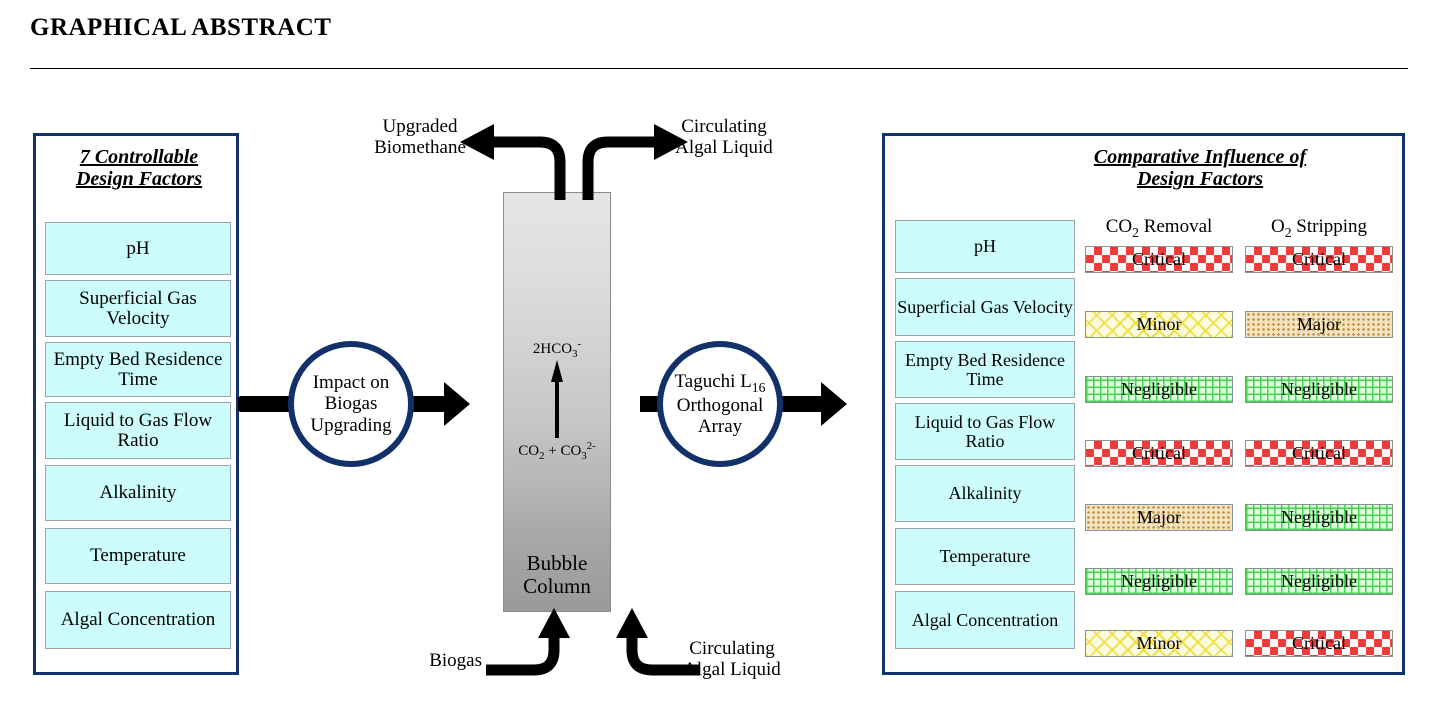 The width and height of the screenshot is (1438, 722). I want to click on circle-impact-label: Impact on Biogas Upgrading, so click(351, 404).